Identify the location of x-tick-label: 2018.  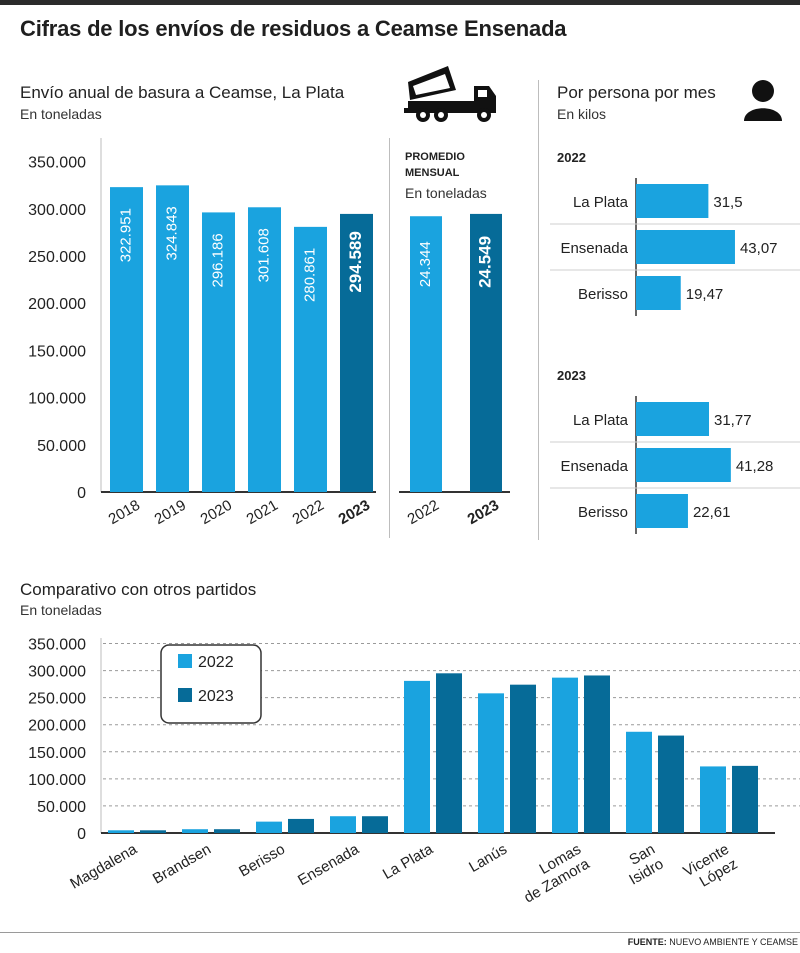
(124, 512).